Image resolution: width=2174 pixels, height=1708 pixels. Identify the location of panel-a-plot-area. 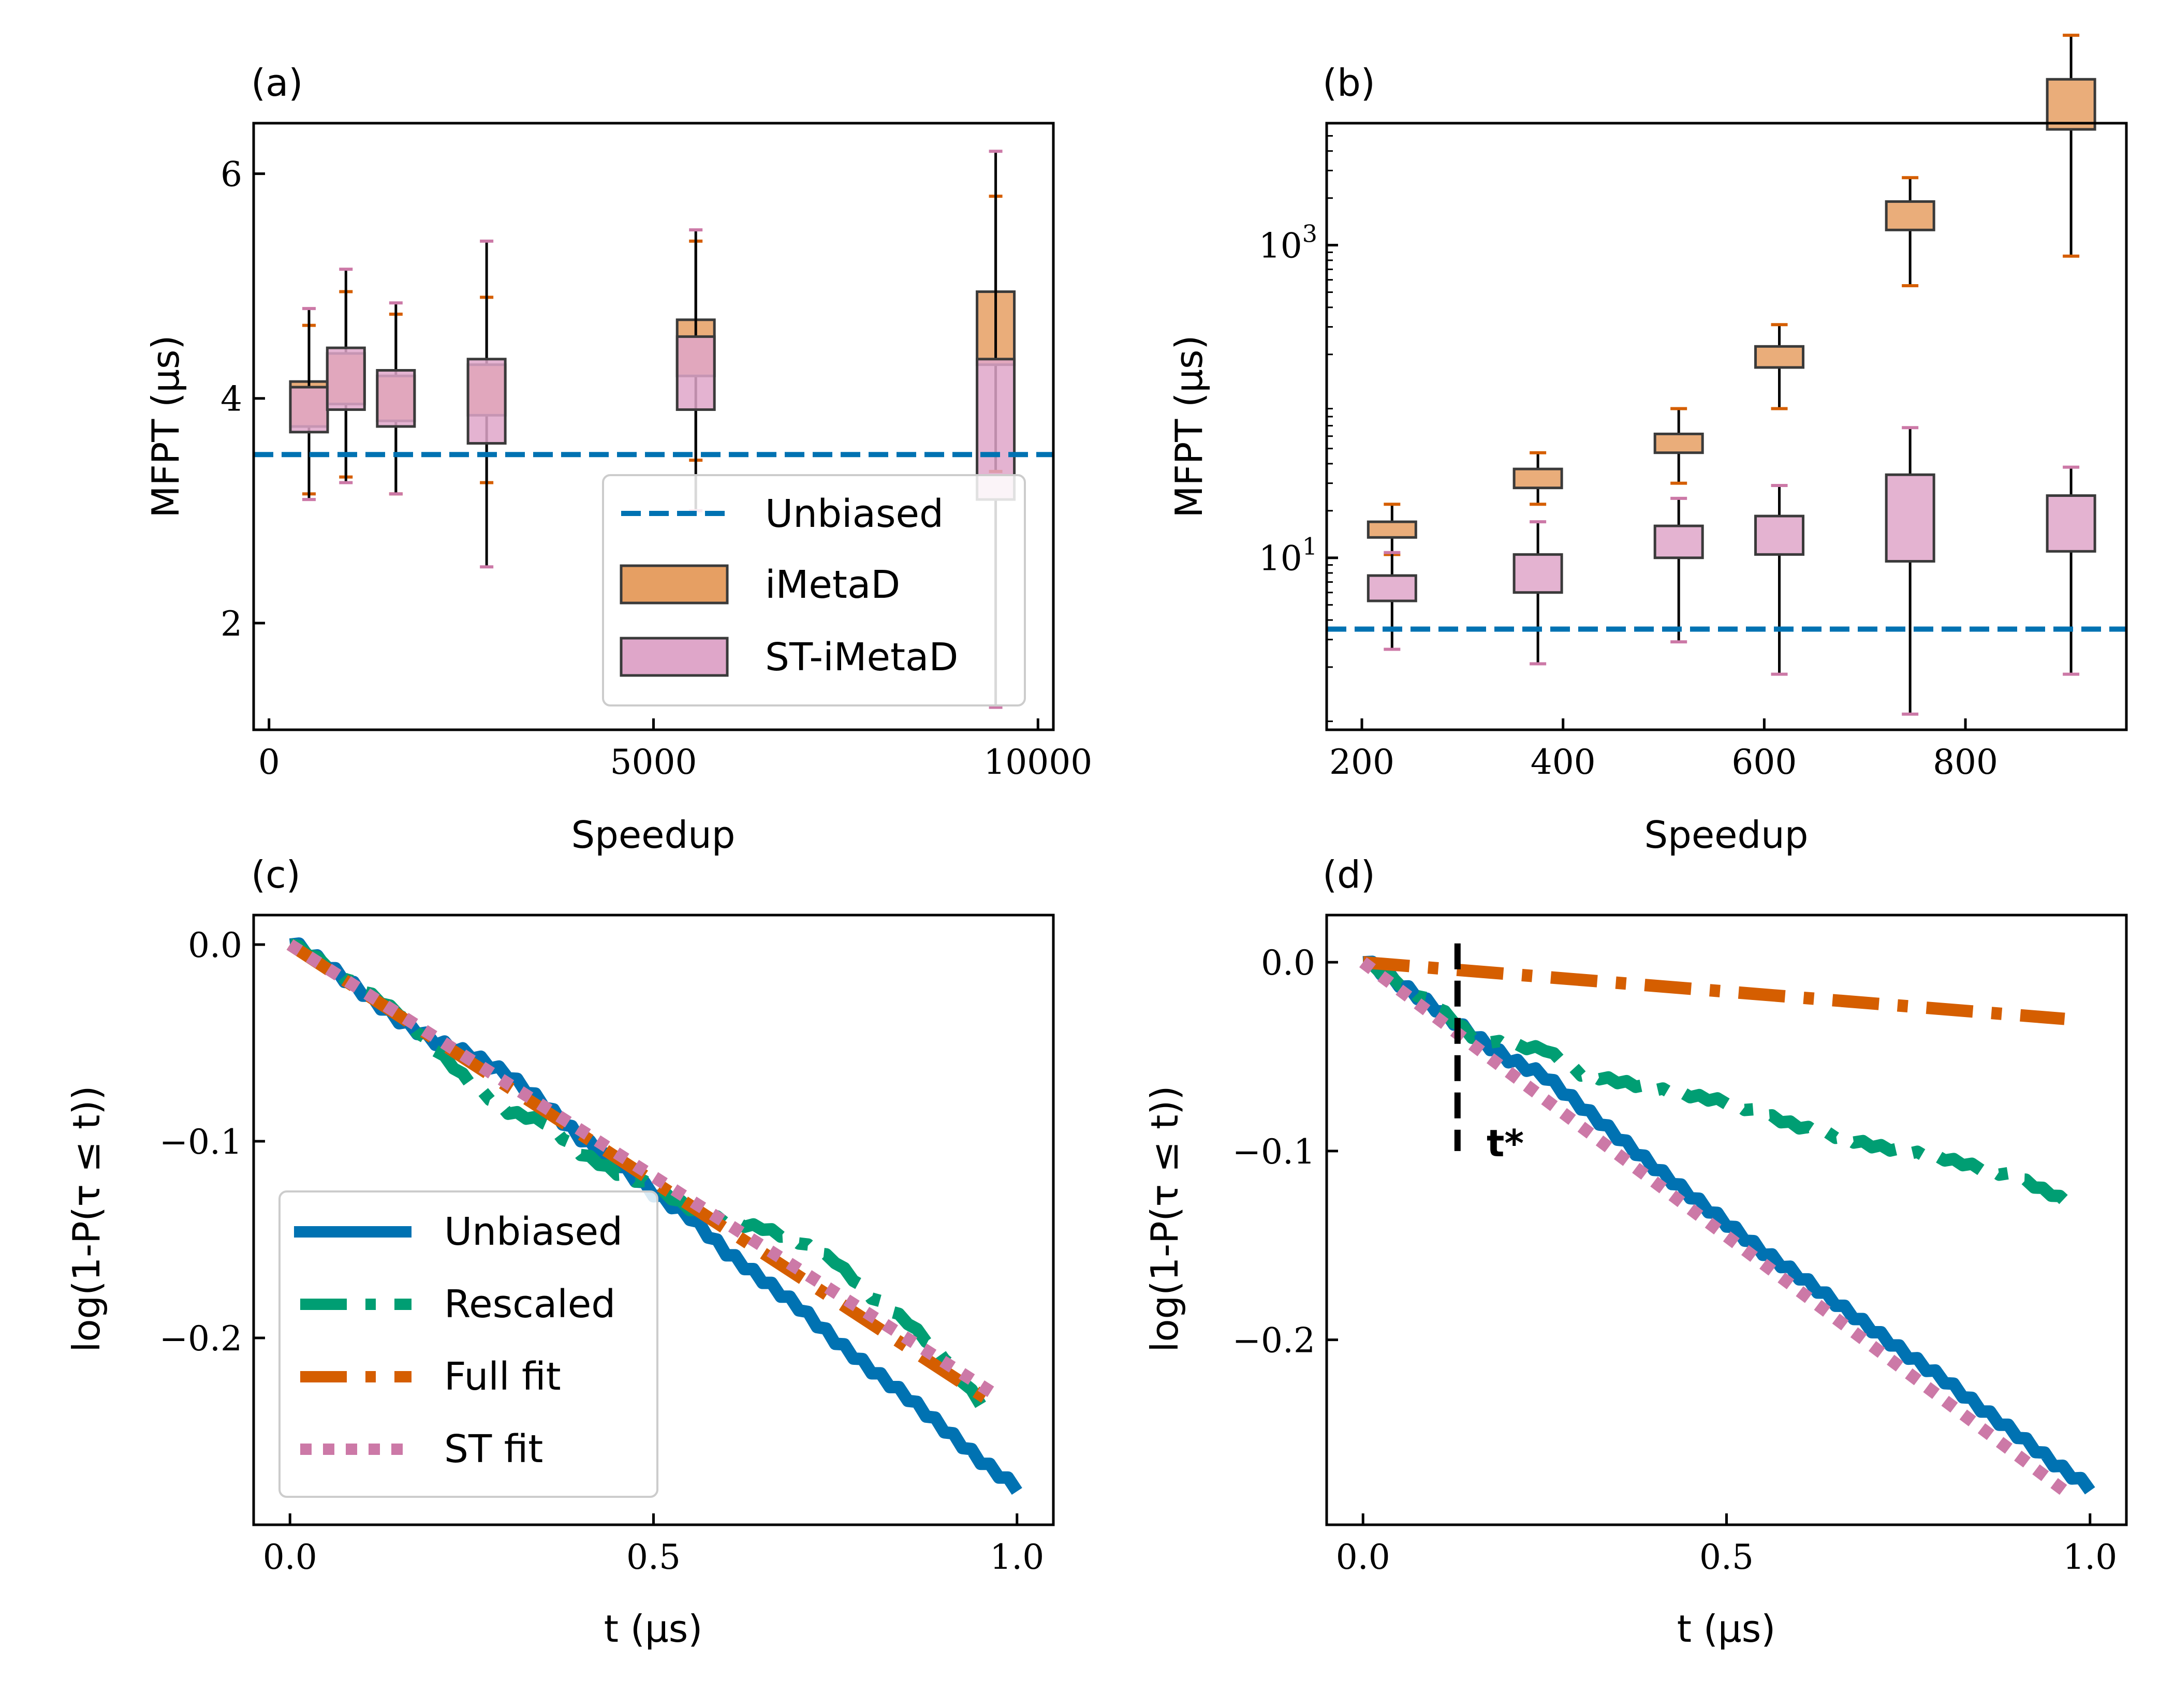
(653, 429).